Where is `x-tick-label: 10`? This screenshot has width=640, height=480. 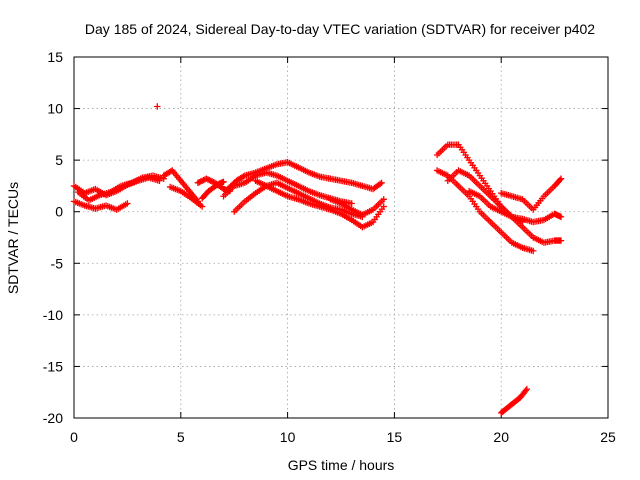
x-tick-label: 10 is located at coordinates (288, 437).